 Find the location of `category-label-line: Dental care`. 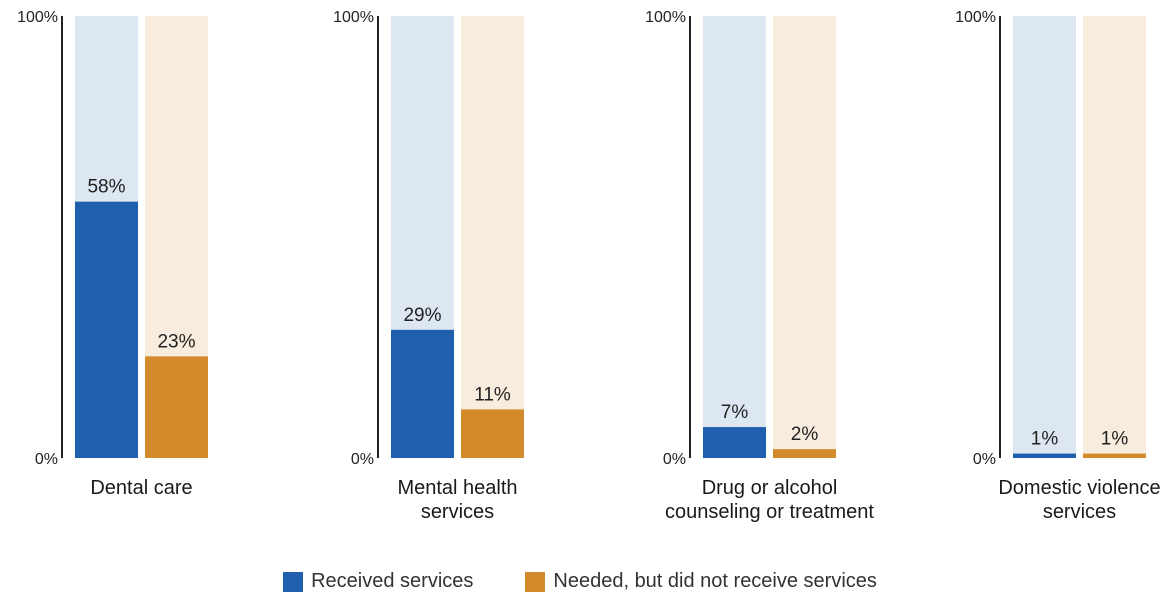

category-label-line: Dental care is located at coordinates (141, 488).